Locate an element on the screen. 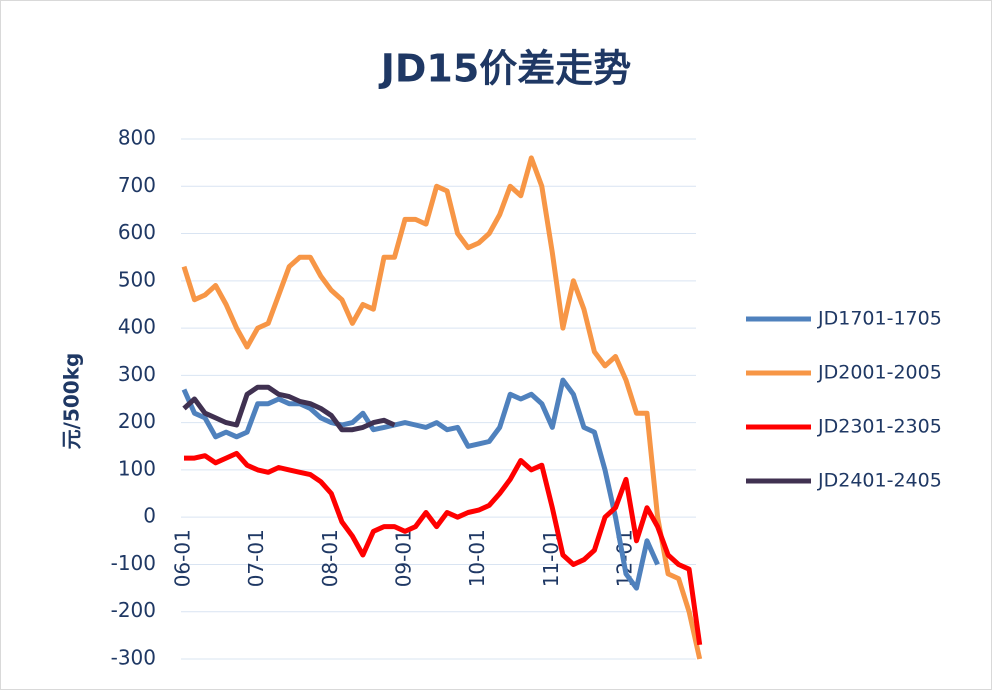 The image size is (992, 690). y-tick-label: -100 is located at coordinates (133, 563).